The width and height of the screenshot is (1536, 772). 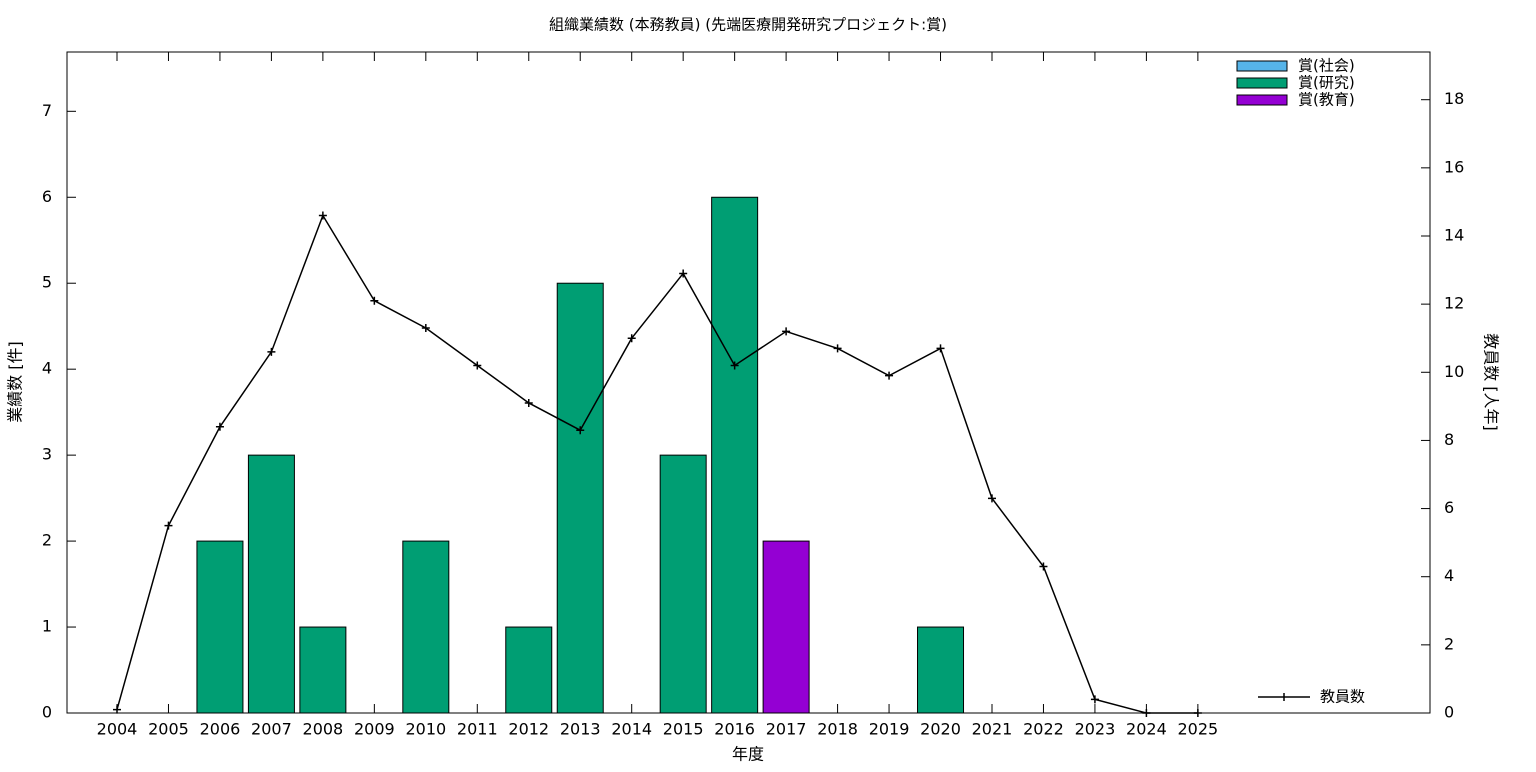 I want to click on y2-tick-label: 0, so click(x=1449, y=712).